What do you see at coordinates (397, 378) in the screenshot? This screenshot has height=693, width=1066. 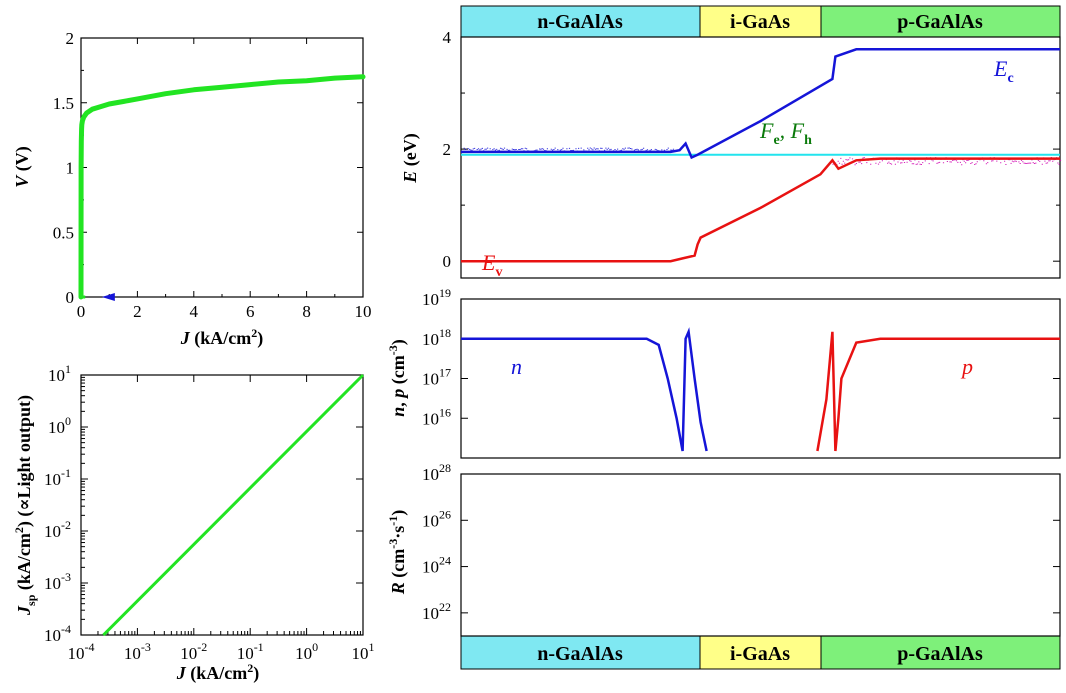 I see `carriers-y-label: n, p (cm-3)` at bounding box center [397, 378].